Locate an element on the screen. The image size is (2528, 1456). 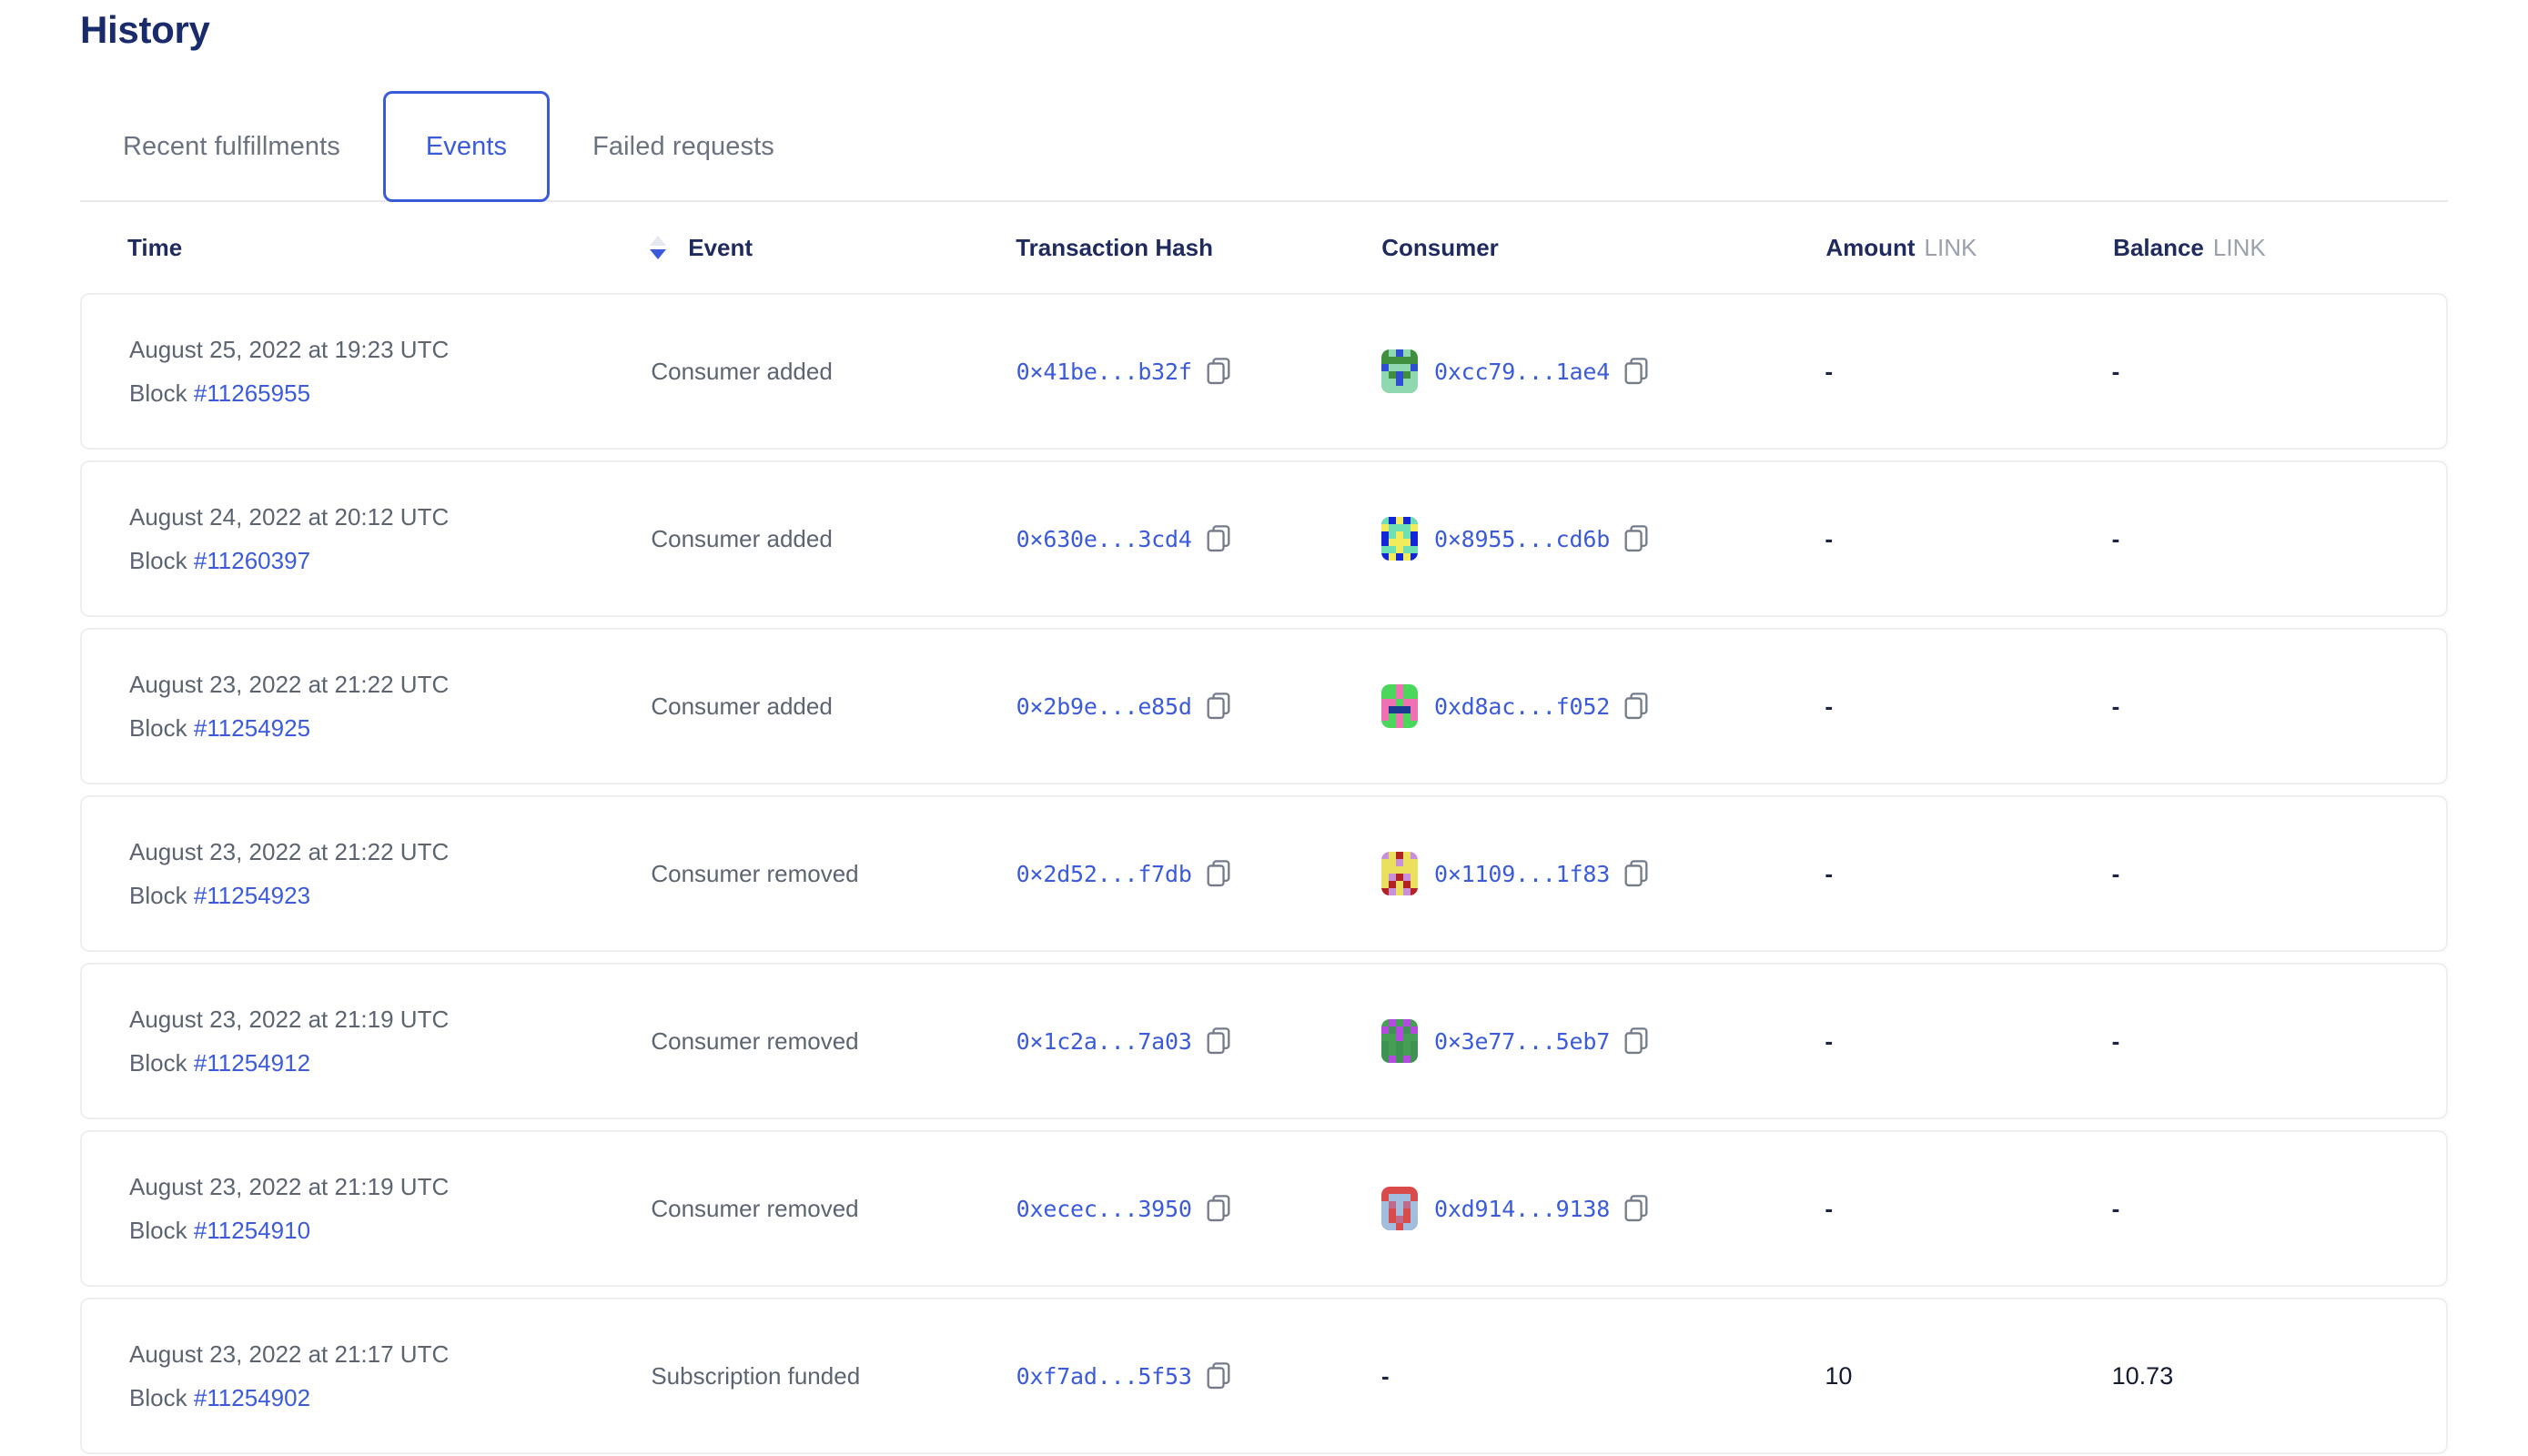
block-number: Block #11260397 is located at coordinates (219, 561).